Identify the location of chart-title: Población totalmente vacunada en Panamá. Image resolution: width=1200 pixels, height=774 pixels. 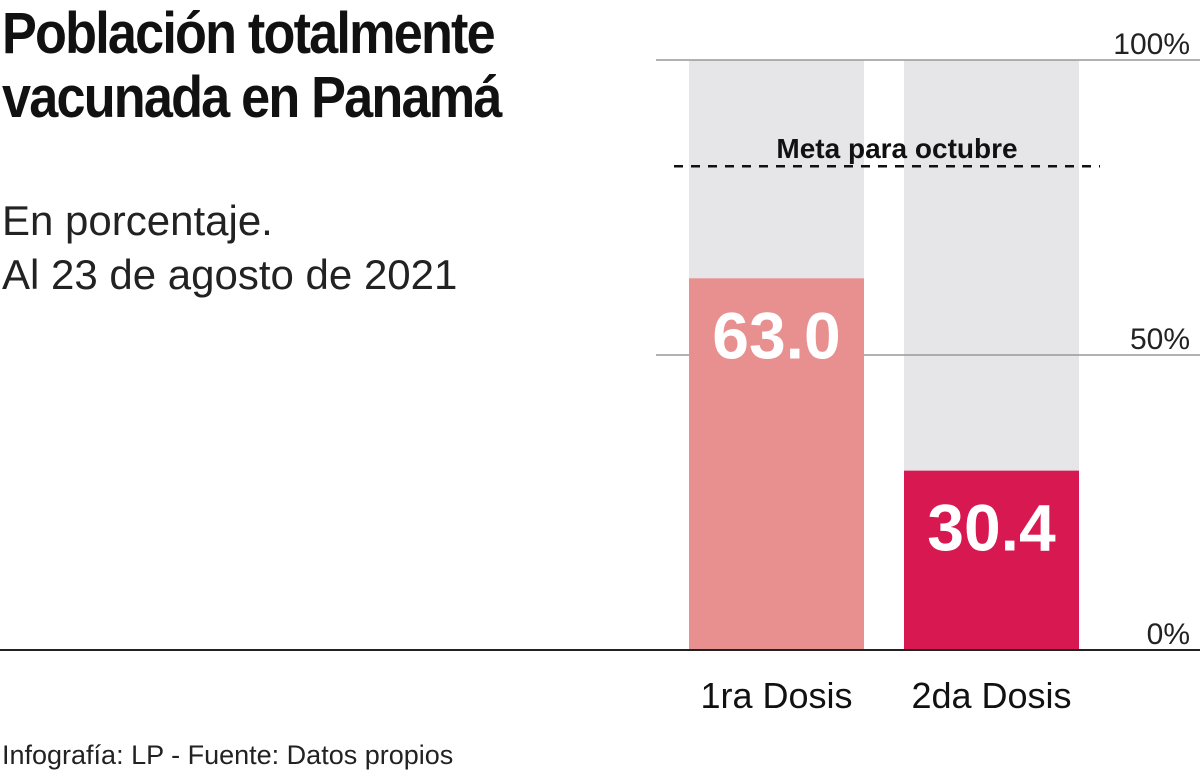
(290, 66).